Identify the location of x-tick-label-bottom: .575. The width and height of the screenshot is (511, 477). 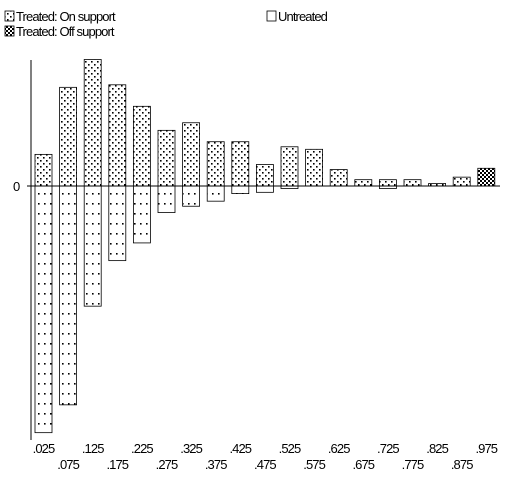
(314, 464).